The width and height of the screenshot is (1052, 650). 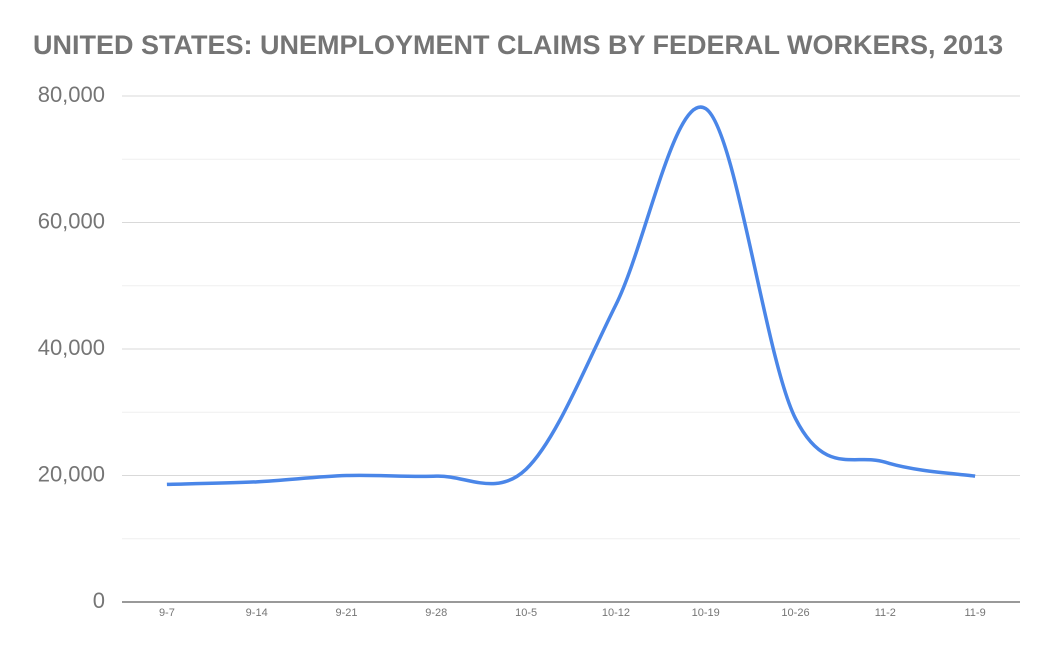 What do you see at coordinates (71, 94) in the screenshot?
I see `y-tick-label: 80,000` at bounding box center [71, 94].